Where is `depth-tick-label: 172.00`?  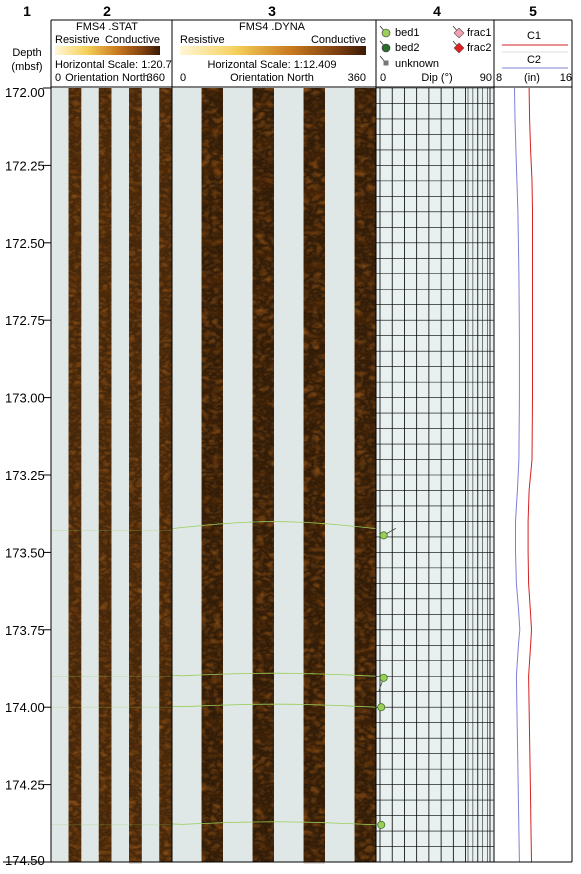 depth-tick-label: 172.00 is located at coordinates (25, 92).